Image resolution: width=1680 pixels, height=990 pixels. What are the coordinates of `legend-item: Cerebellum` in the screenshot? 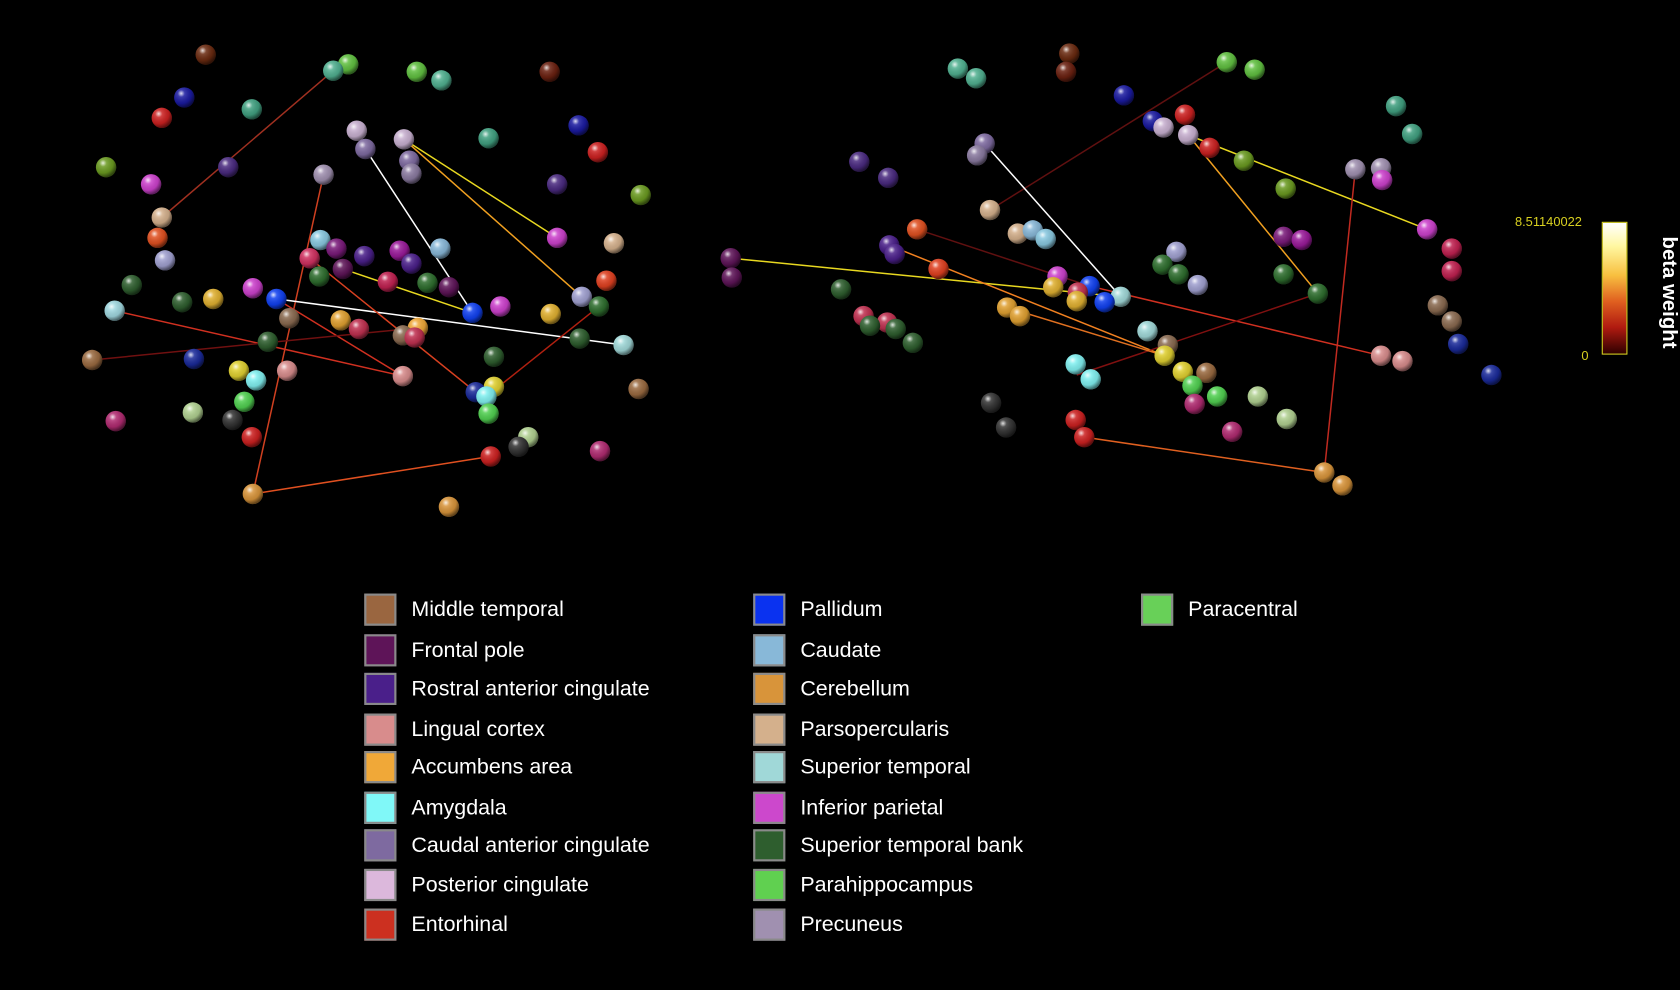 It's located at (831, 688).